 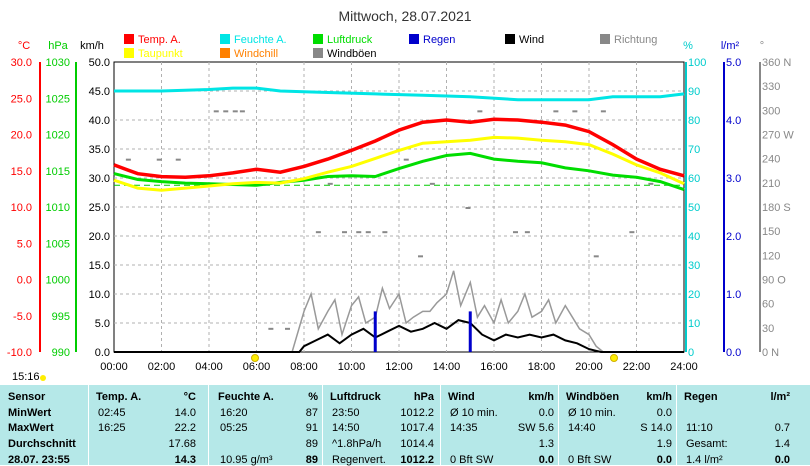 What do you see at coordinates (656, 428) in the screenshot?
I see `cell-value: S 14.0` at bounding box center [656, 428].